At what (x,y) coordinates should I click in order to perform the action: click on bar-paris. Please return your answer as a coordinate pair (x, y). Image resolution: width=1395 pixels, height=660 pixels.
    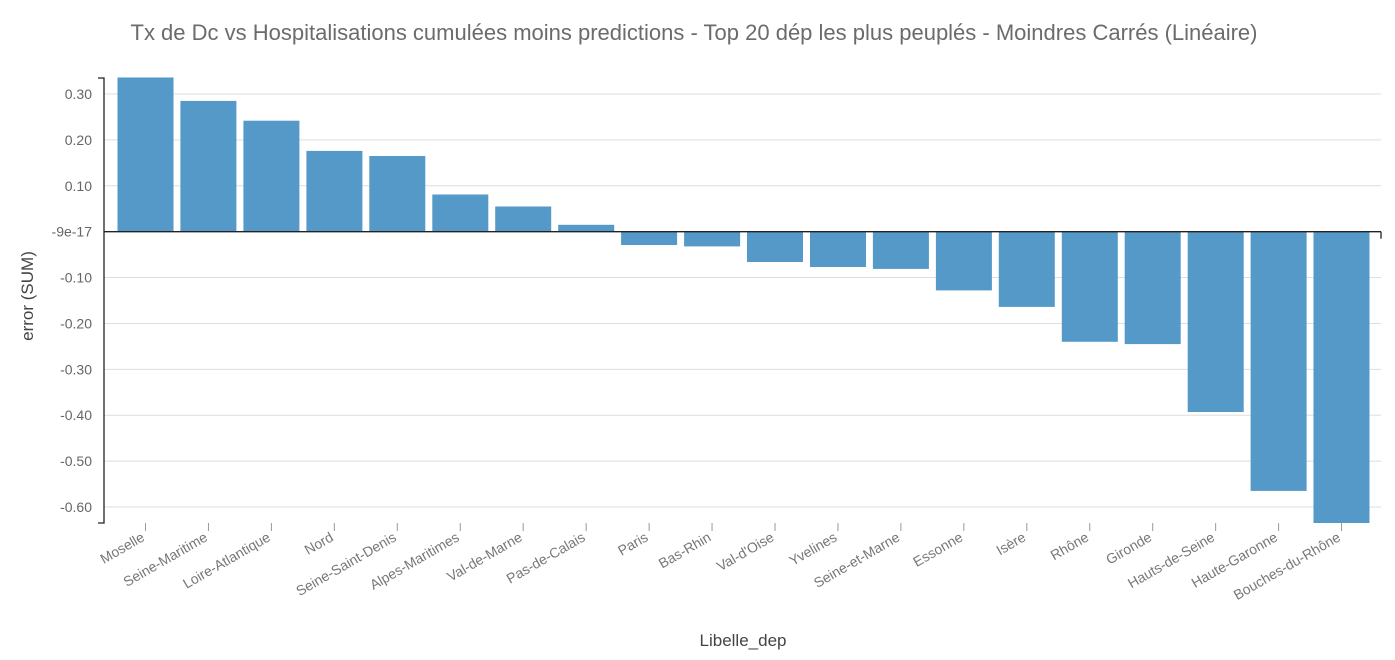
    Looking at the image, I should click on (649, 238).